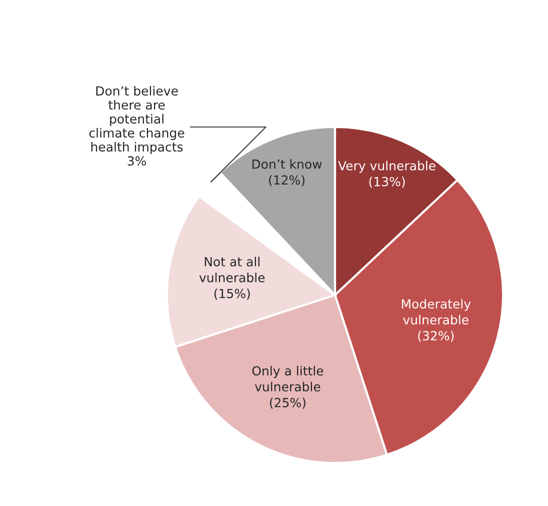  I want to click on data-label: (32%), so click(436, 336).